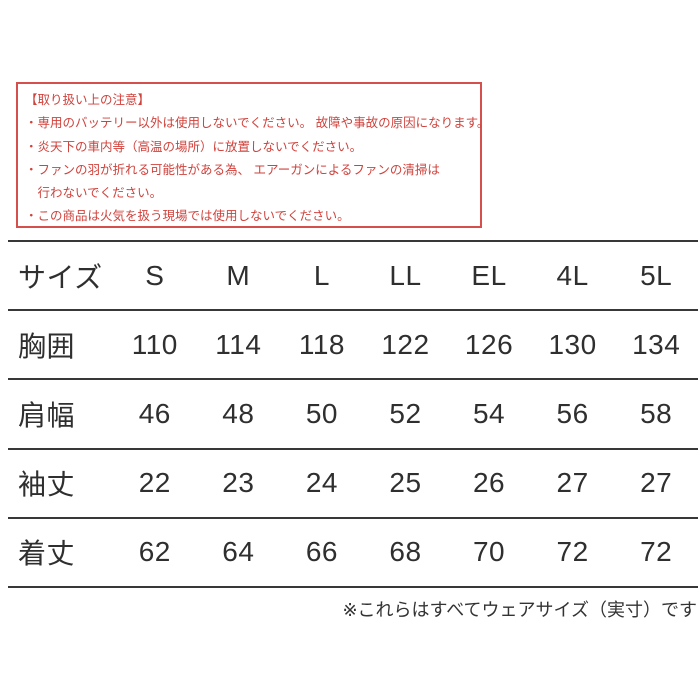 The height and width of the screenshot is (700, 700). I want to click on table-header-row: サイズ S M L LL EL 4L 5L, so click(353, 275).